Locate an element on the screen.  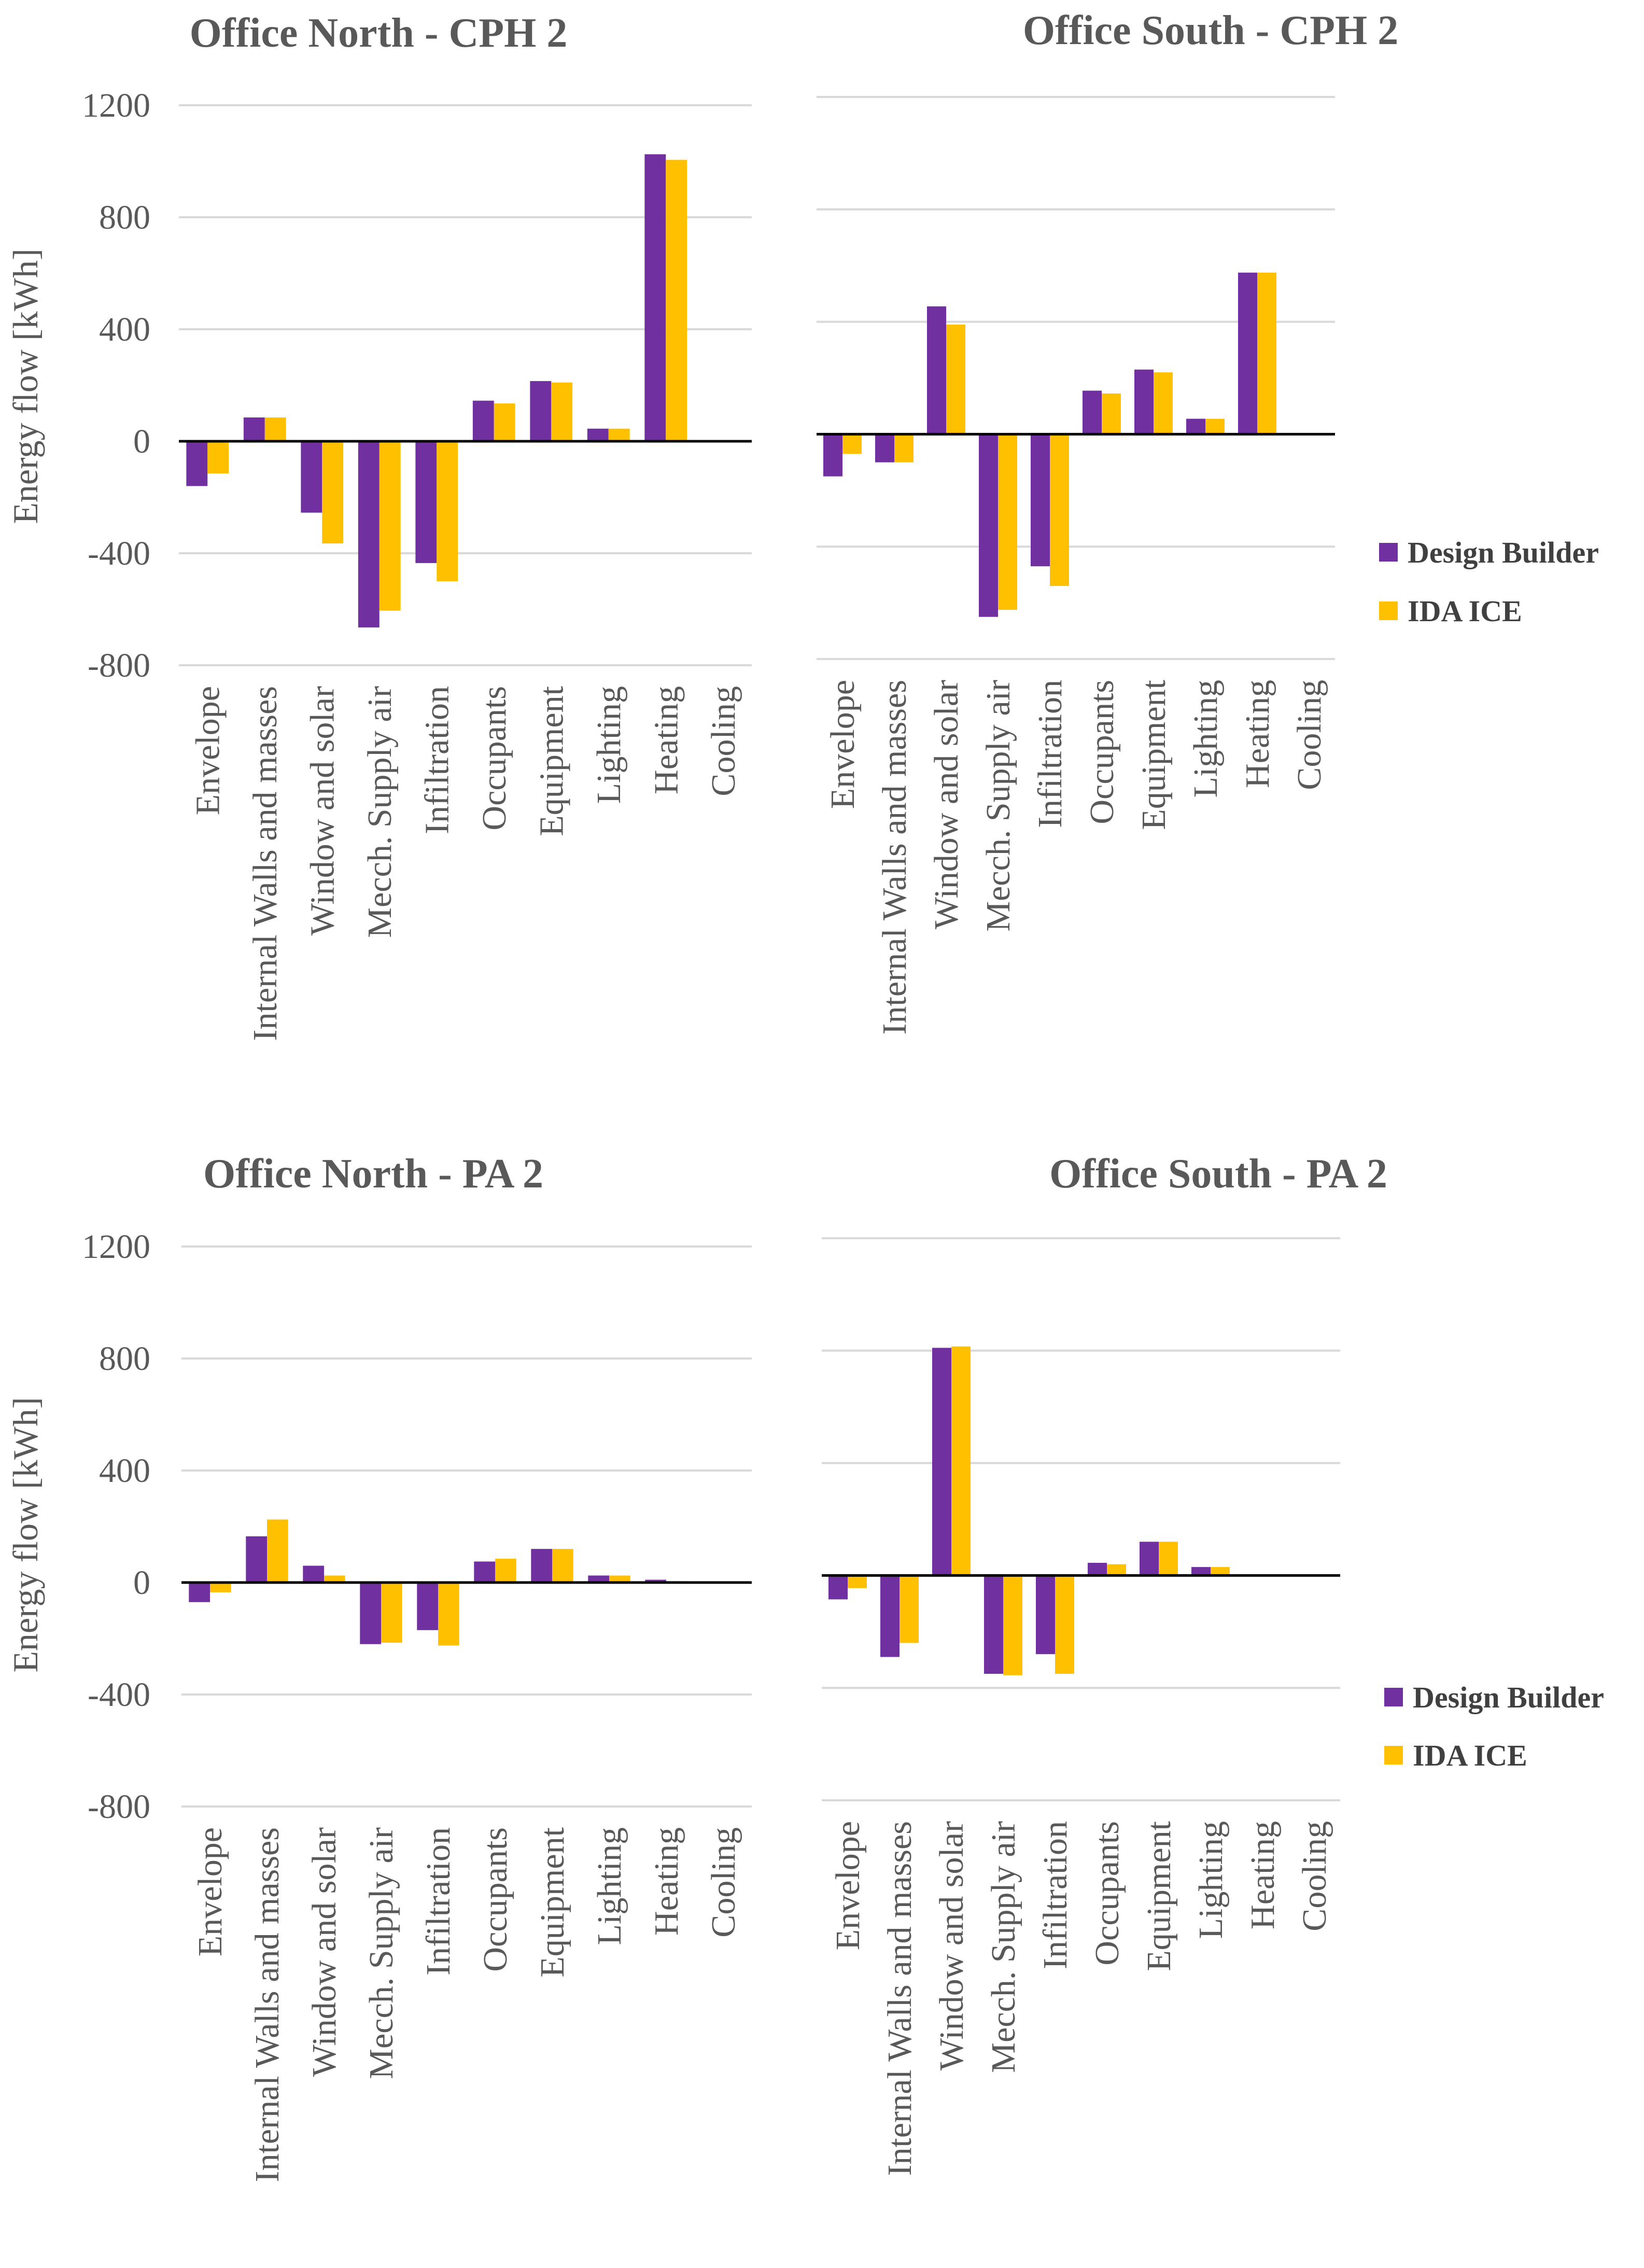
x-category-label: Envelope is located at coordinates (848, 1885).